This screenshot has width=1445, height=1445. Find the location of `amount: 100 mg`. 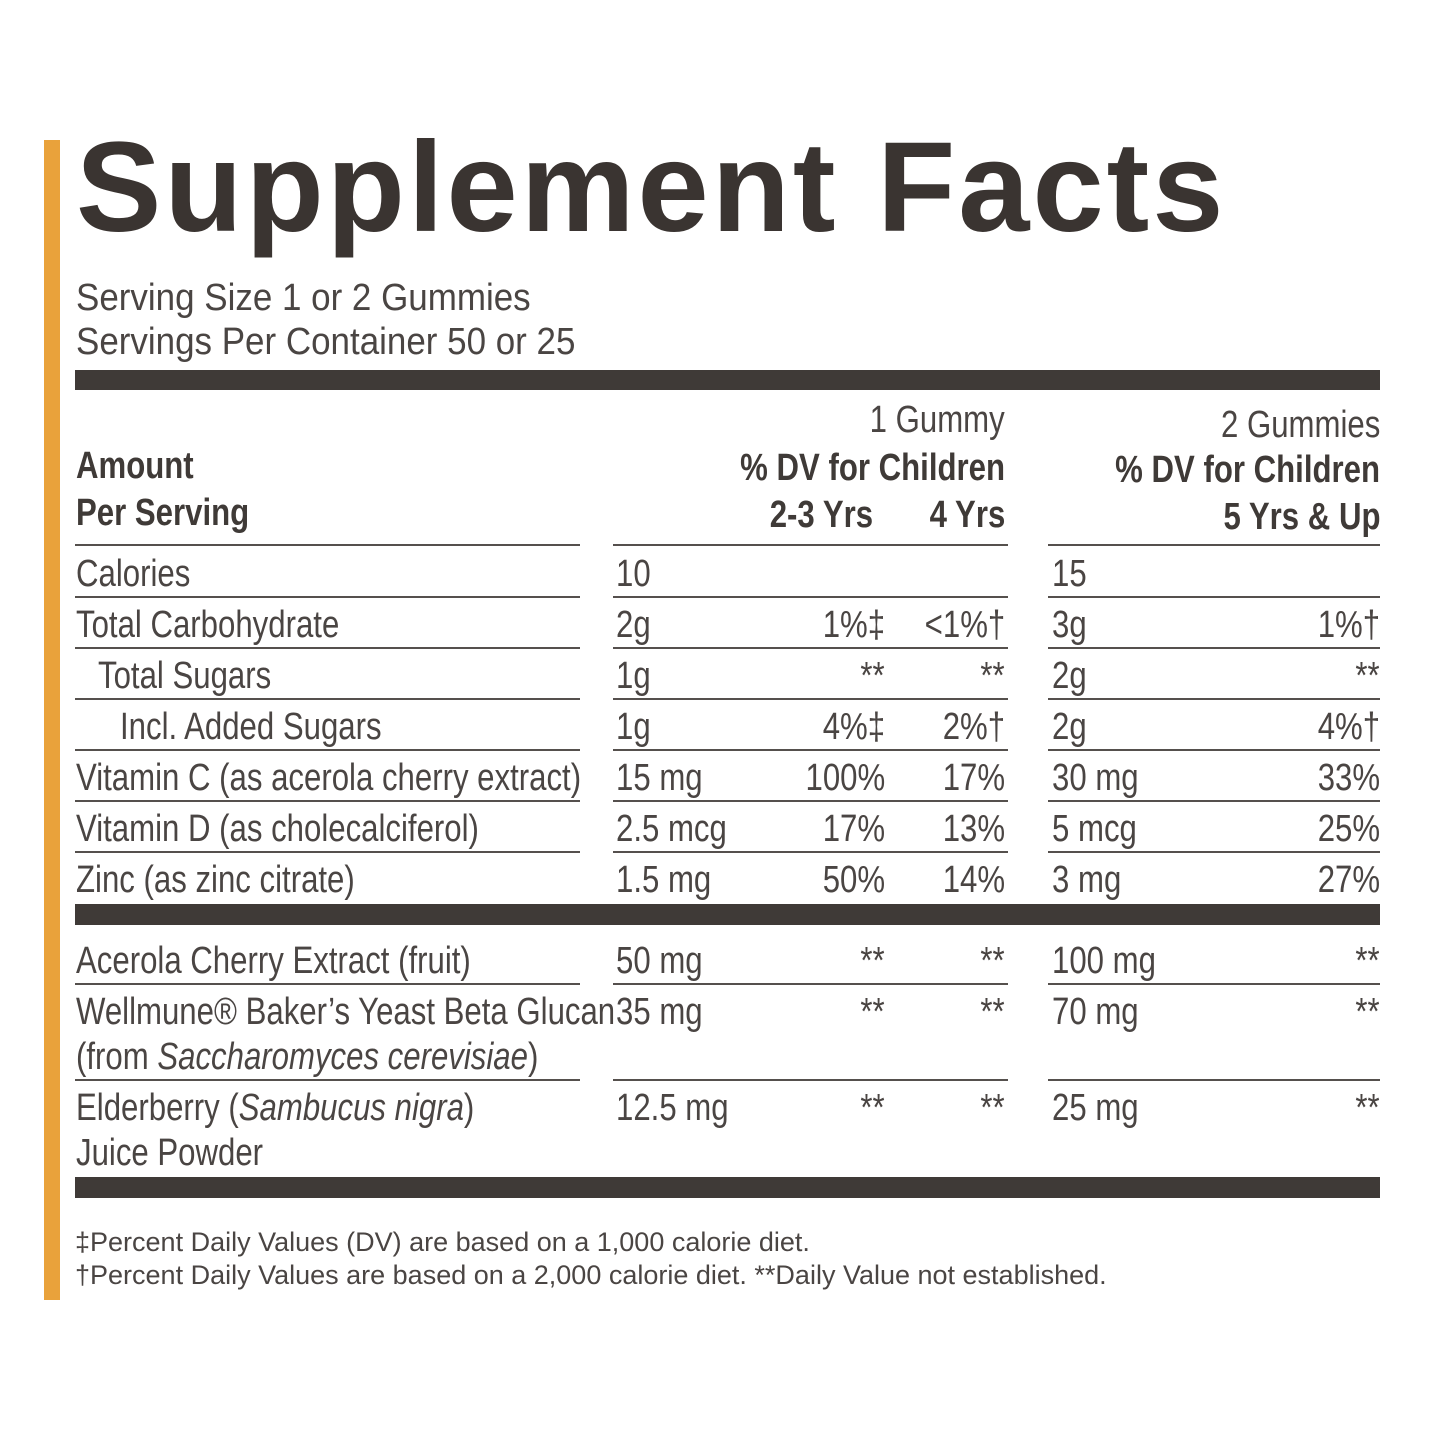

amount: 100 mg is located at coordinates (1104, 961).